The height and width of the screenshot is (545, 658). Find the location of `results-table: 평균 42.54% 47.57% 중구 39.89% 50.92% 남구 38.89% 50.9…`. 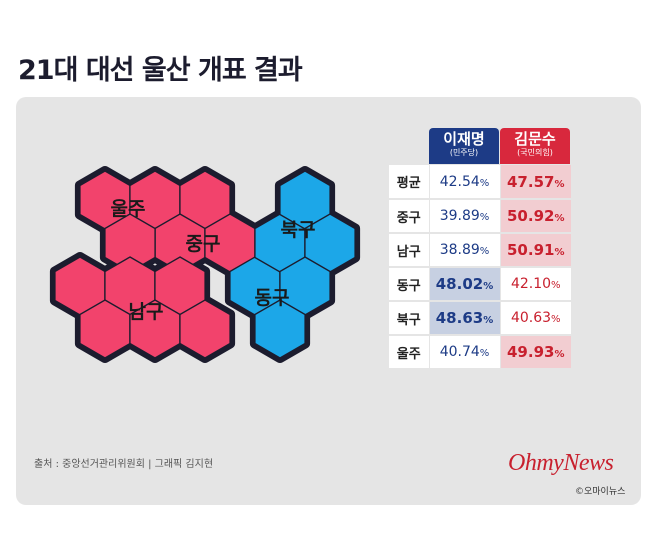

results-table: 평균 42.54% 47.57% 중구 39.89% 50.92% 남구 38.89% 50.9… is located at coordinates (480, 267).